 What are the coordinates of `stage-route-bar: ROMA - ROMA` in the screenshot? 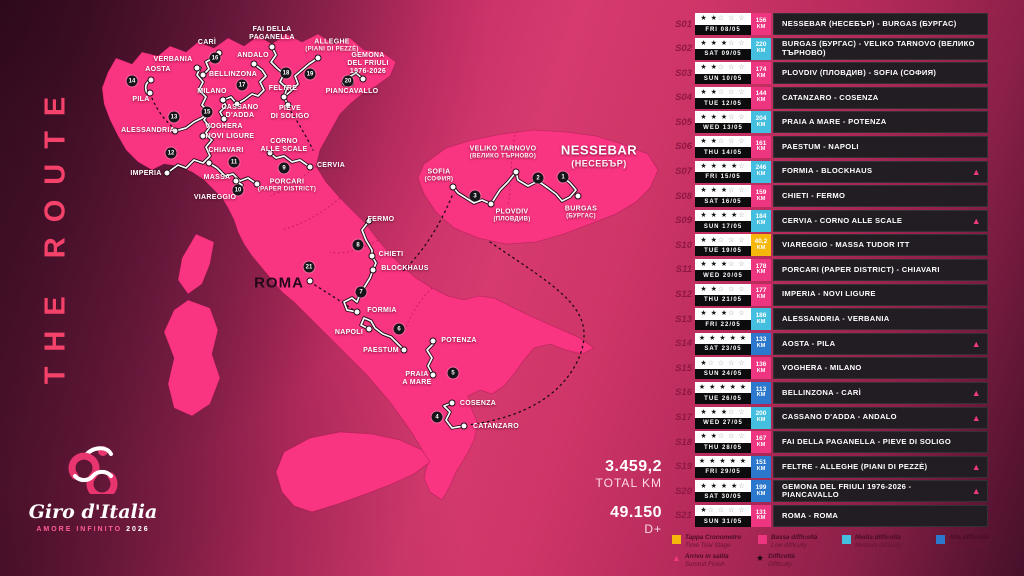 It's located at (880, 515).